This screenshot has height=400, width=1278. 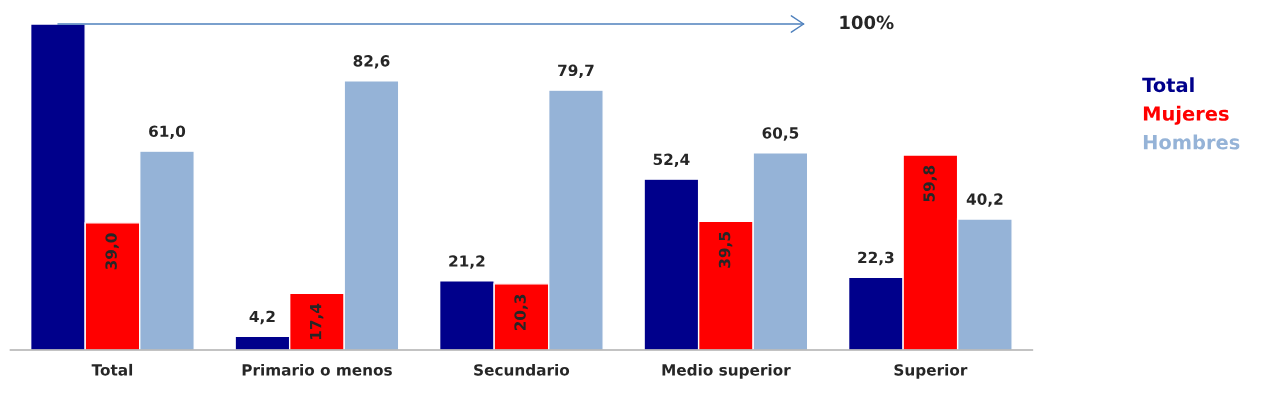 I want to click on x-tick-label: Secundario, so click(x=522, y=369).